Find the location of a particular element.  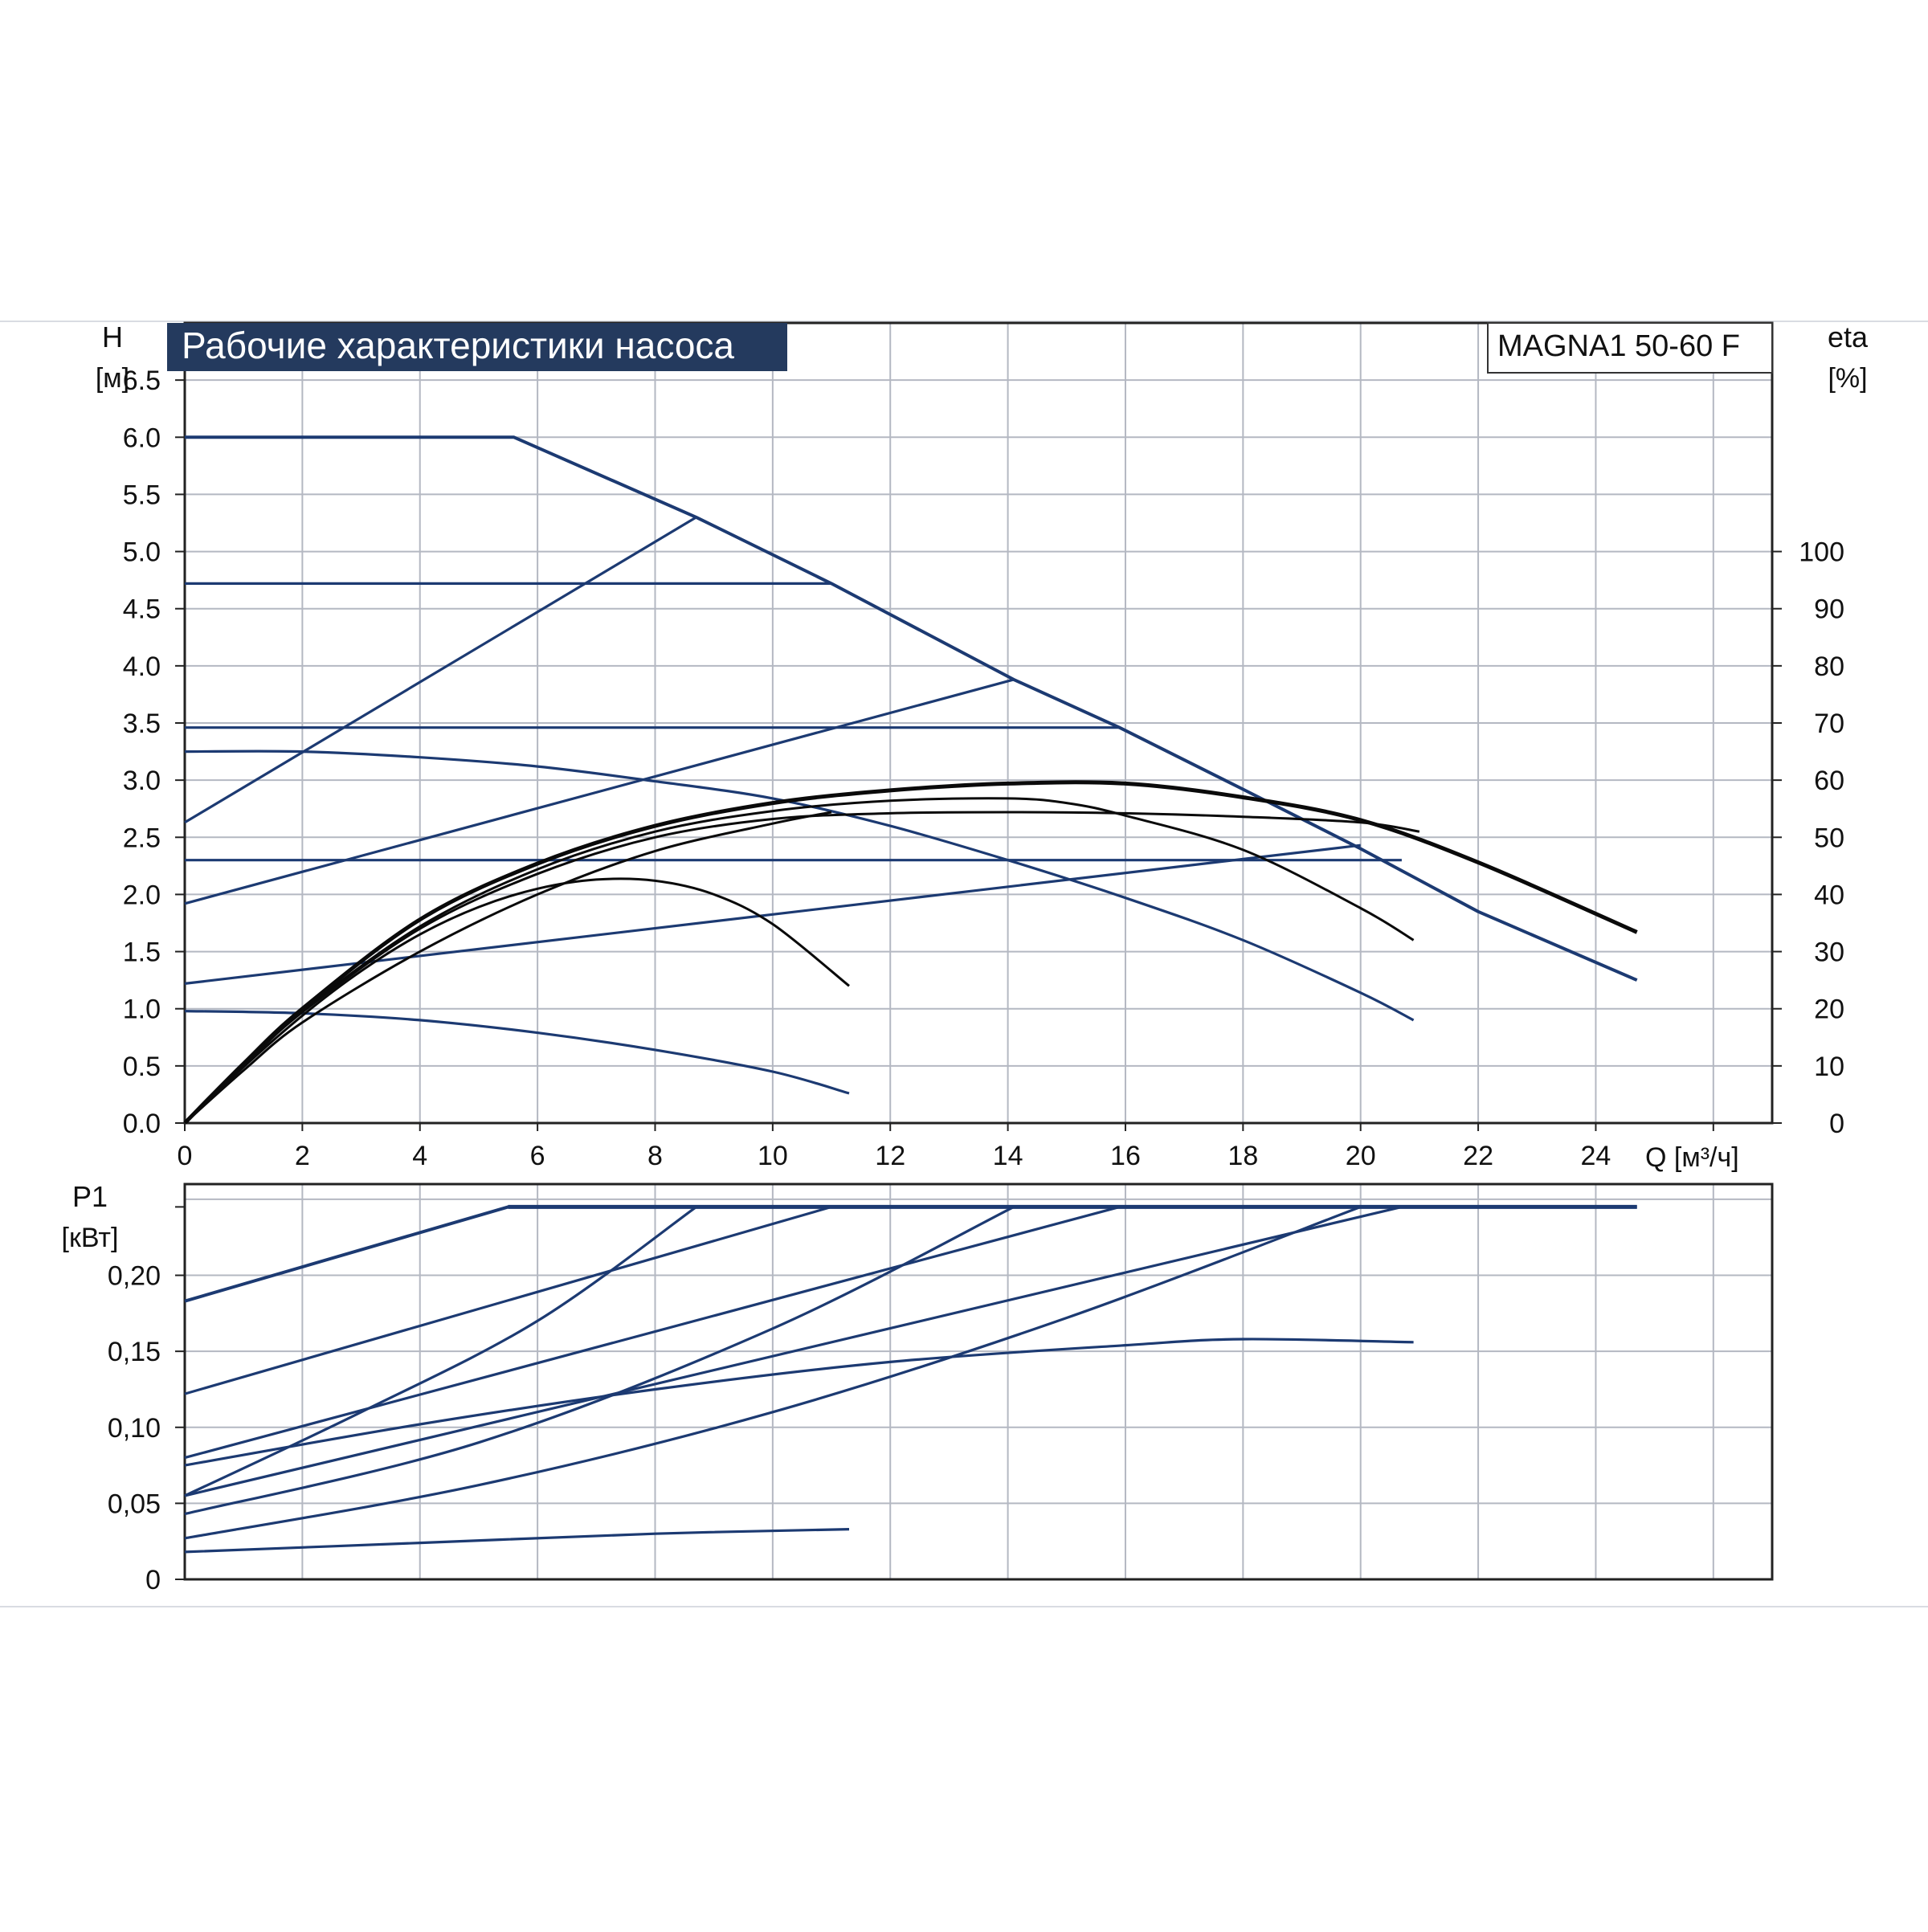

eta-label-unit: [%] is located at coordinates (1848, 378).